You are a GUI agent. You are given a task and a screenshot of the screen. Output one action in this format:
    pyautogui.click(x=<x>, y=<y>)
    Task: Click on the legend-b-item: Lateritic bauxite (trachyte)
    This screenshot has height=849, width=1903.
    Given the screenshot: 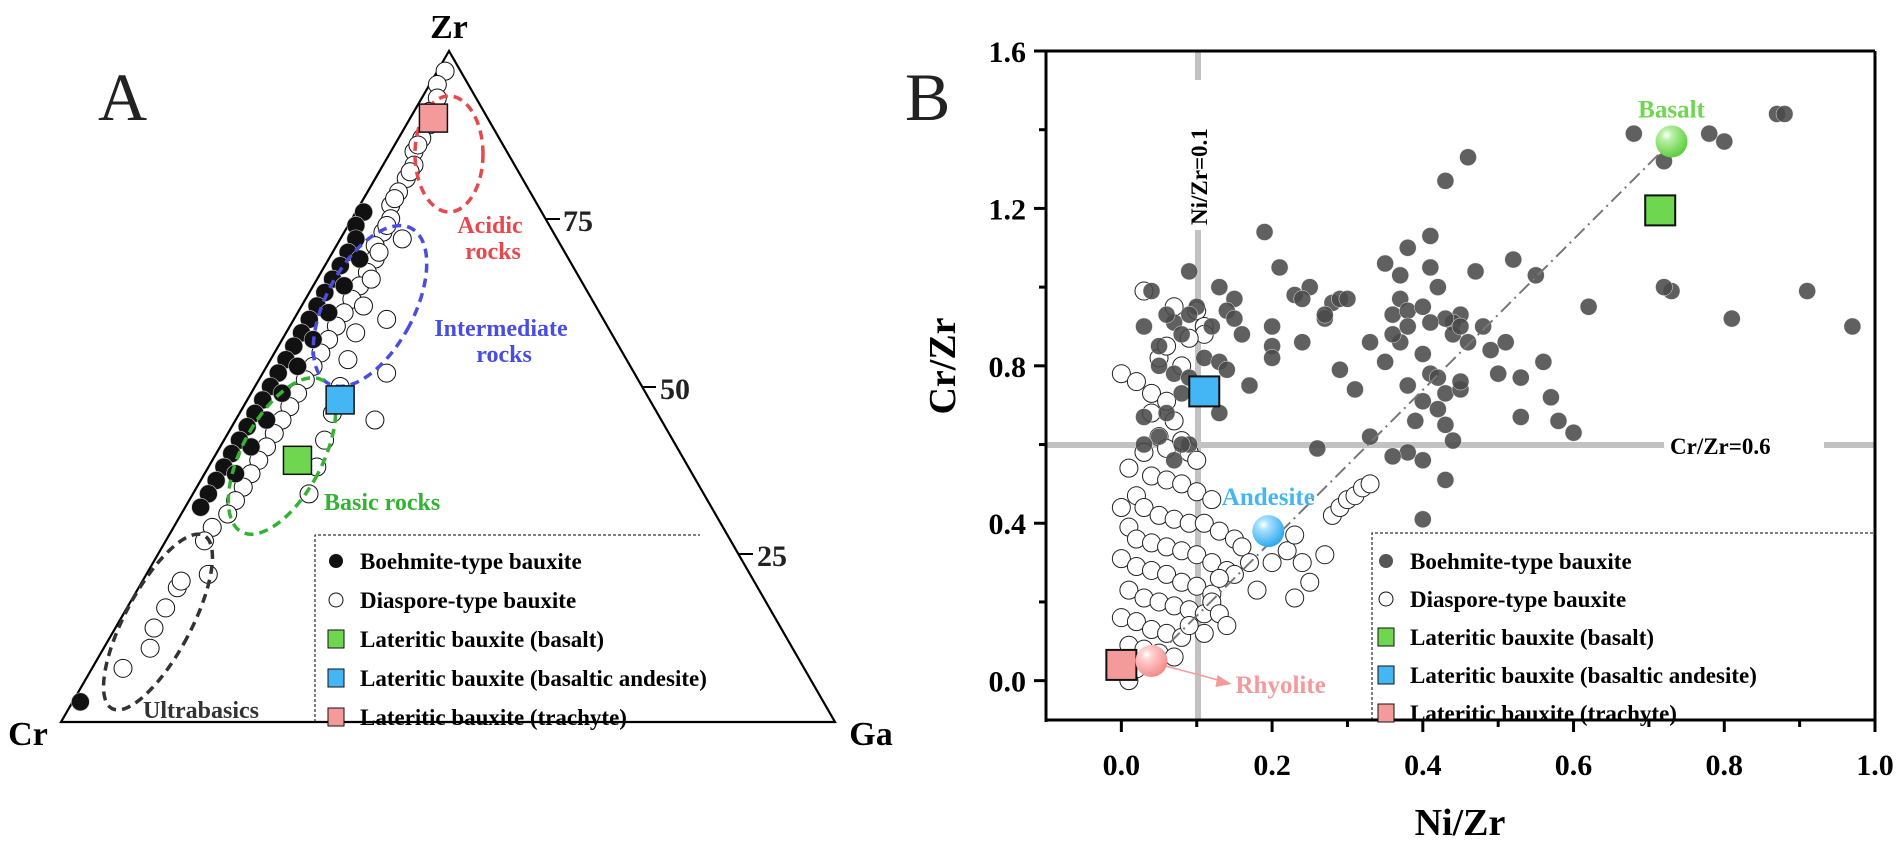 What is the action you would take?
    pyautogui.click(x=1527, y=713)
    